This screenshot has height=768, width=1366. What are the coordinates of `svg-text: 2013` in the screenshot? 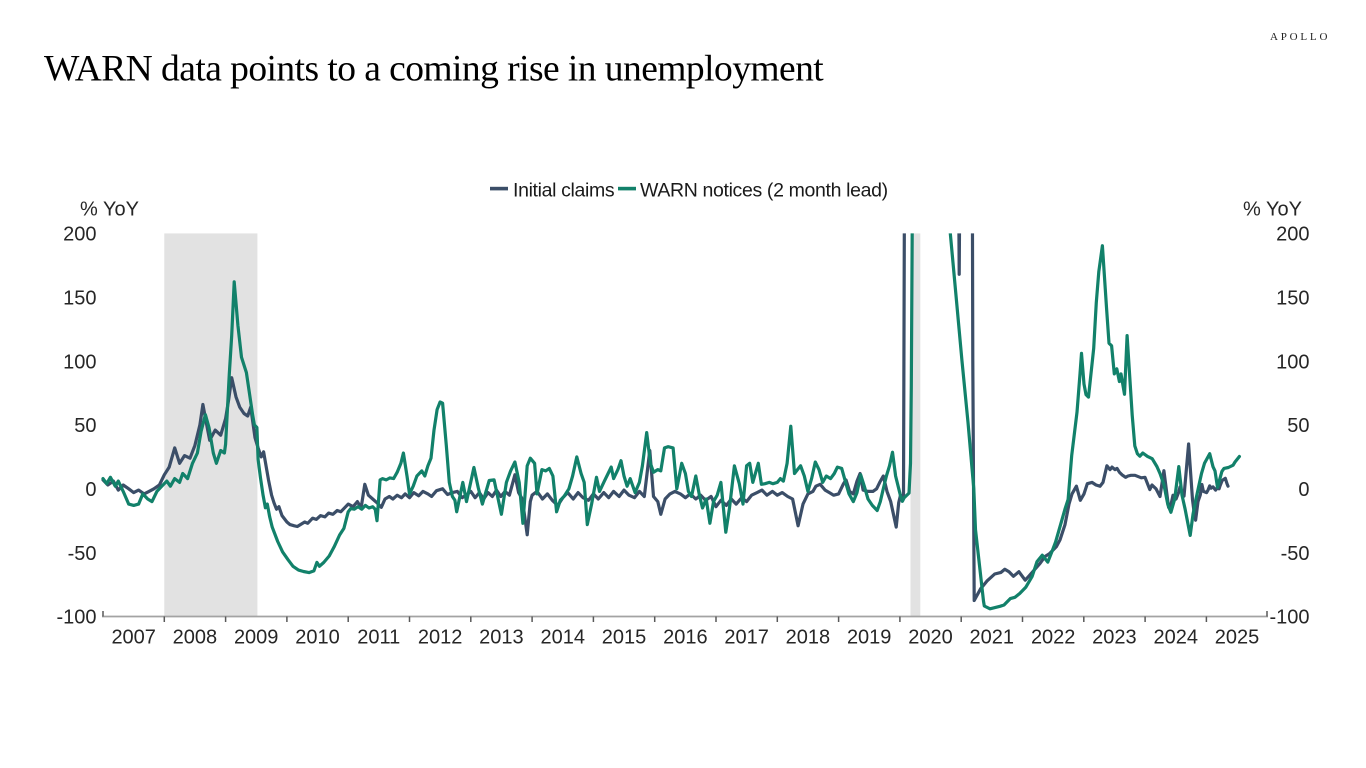 It's located at (501, 638).